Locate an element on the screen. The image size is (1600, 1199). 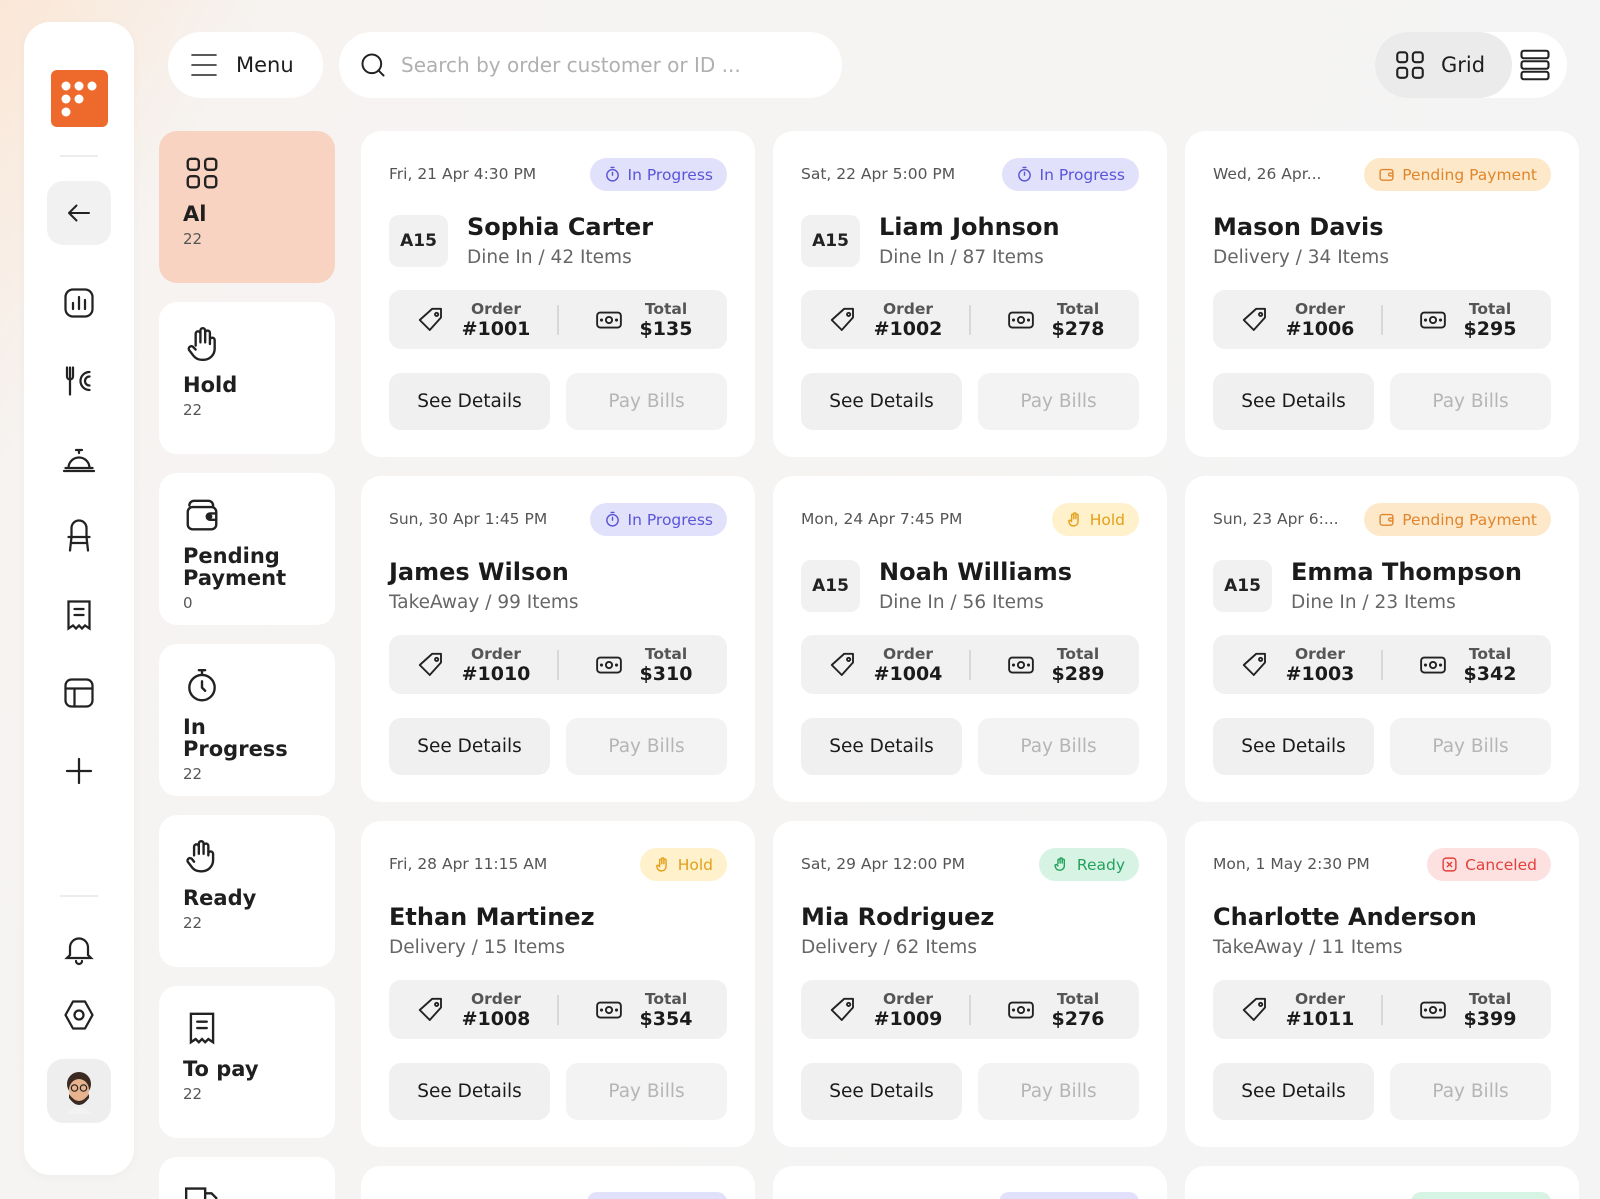
brand-logo-icon is located at coordinates (79, 98).